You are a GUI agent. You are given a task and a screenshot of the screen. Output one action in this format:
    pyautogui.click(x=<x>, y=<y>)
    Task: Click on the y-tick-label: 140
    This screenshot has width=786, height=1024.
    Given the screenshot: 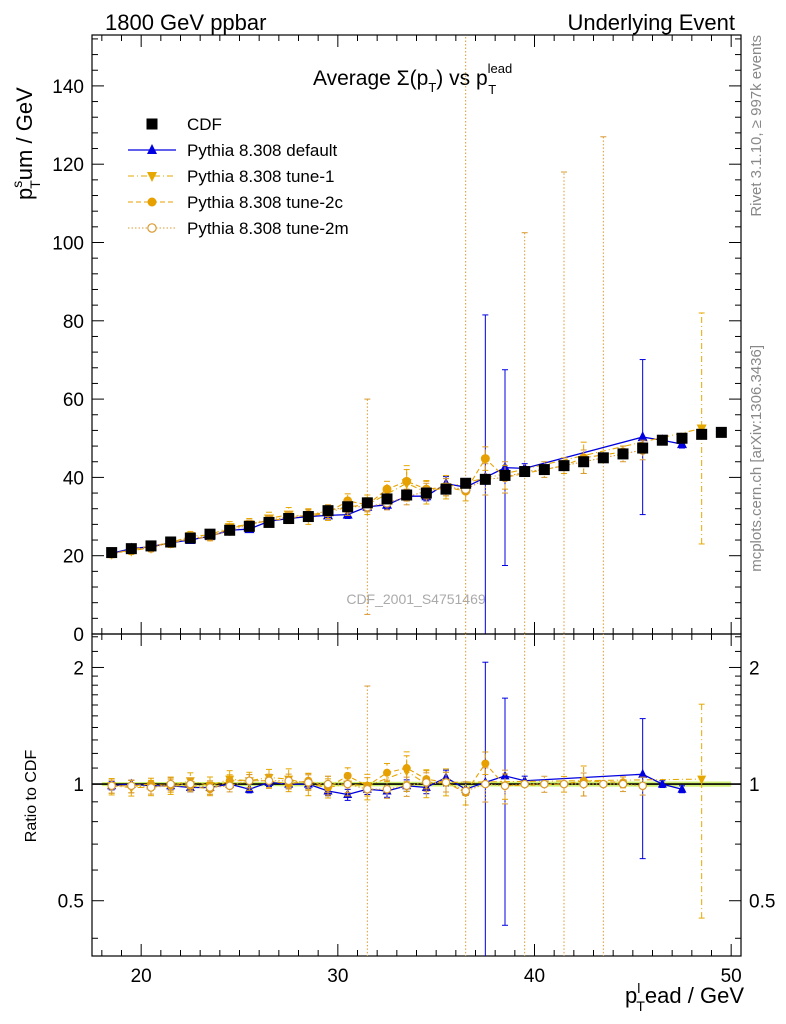 What is the action you would take?
    pyautogui.click(x=68, y=87)
    